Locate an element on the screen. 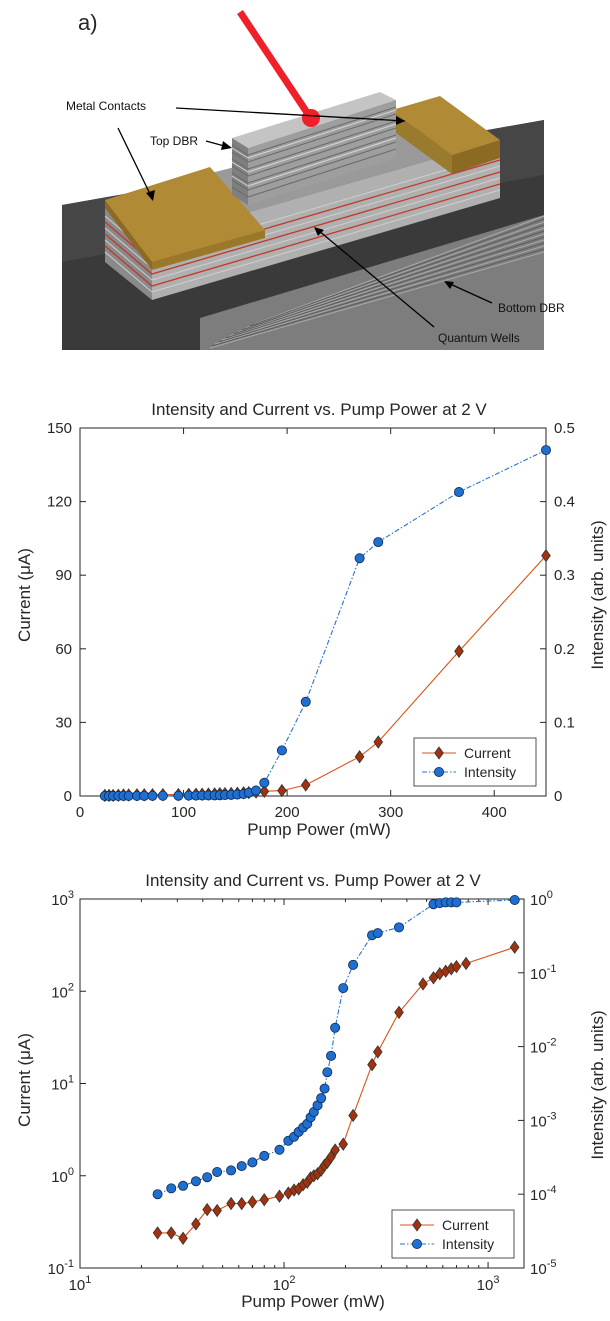  y-left-tick-label: 0 is located at coordinates (68, 796).